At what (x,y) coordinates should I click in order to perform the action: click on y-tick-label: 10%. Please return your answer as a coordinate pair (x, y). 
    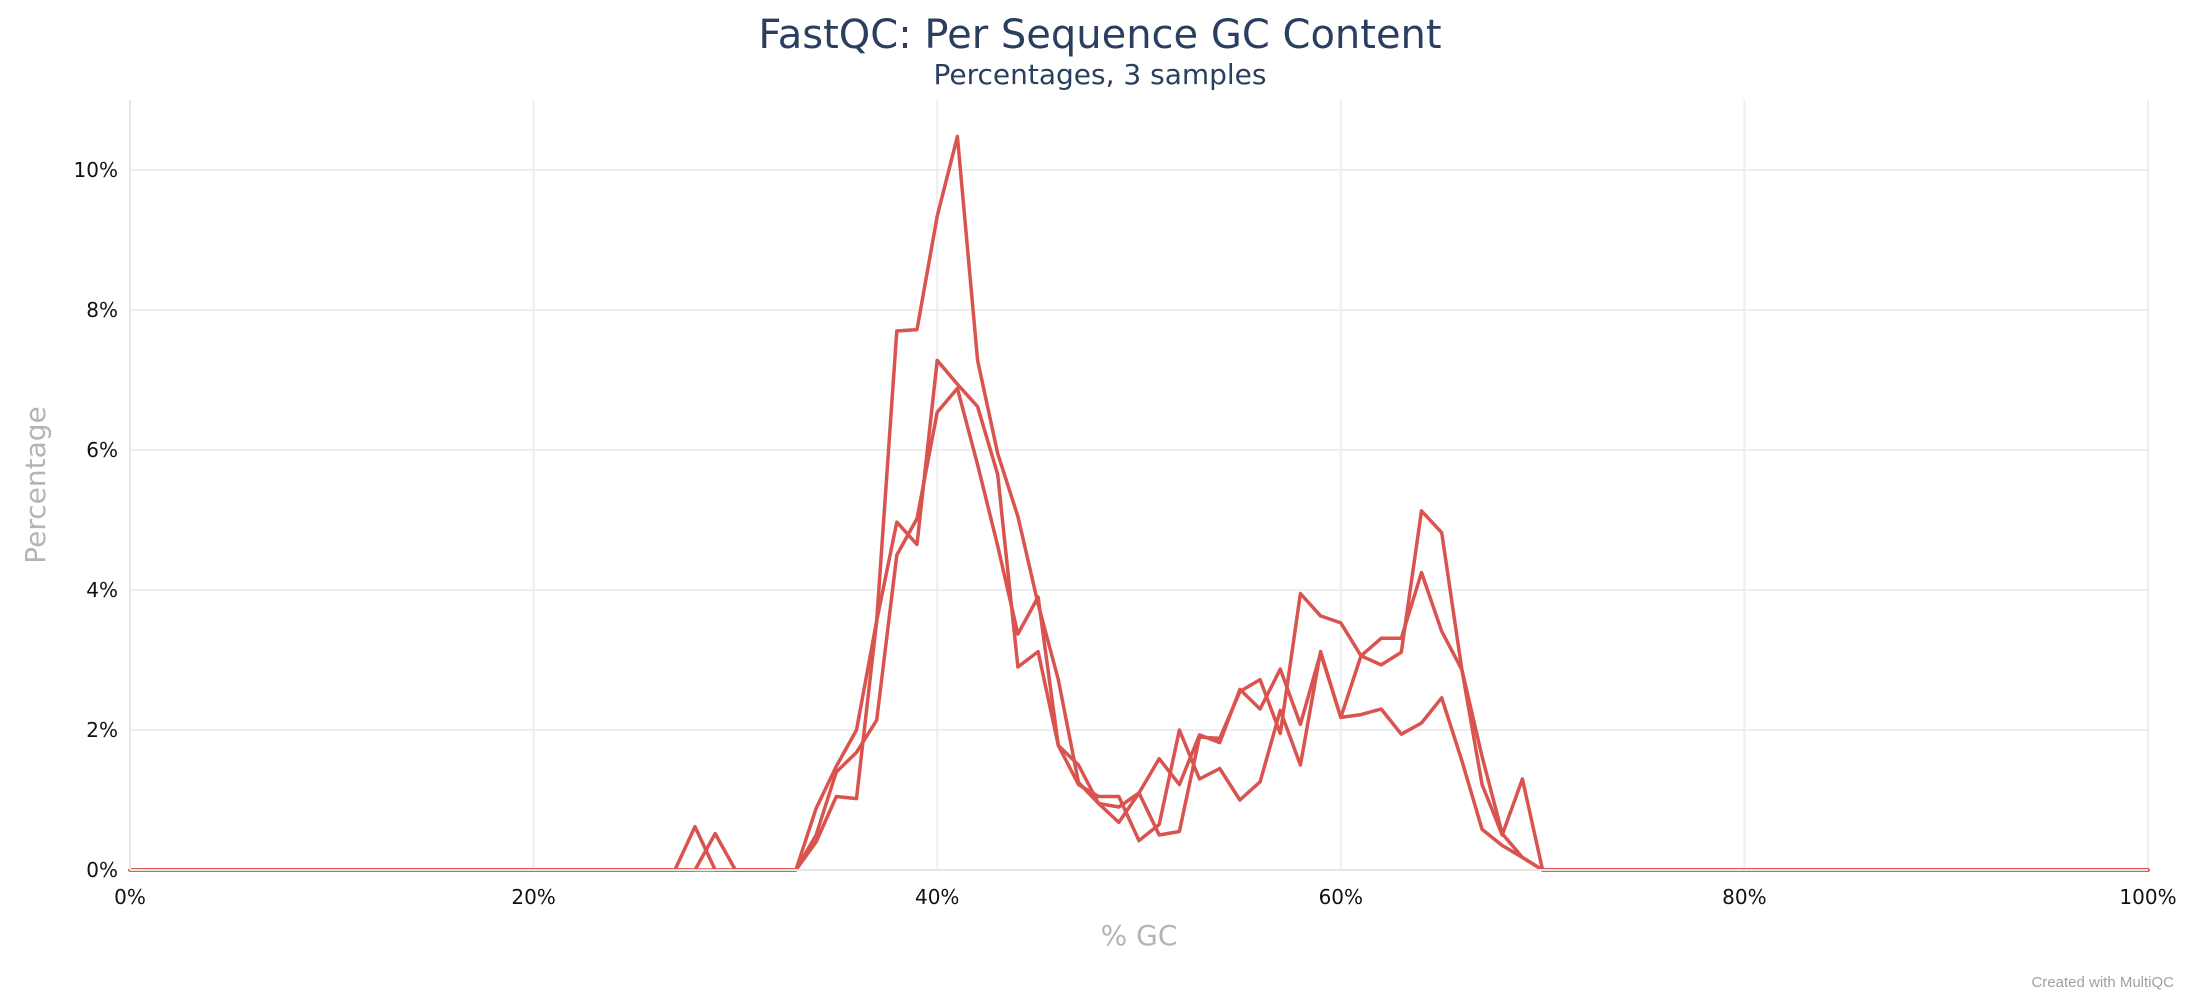
    Looking at the image, I should click on (96, 170).